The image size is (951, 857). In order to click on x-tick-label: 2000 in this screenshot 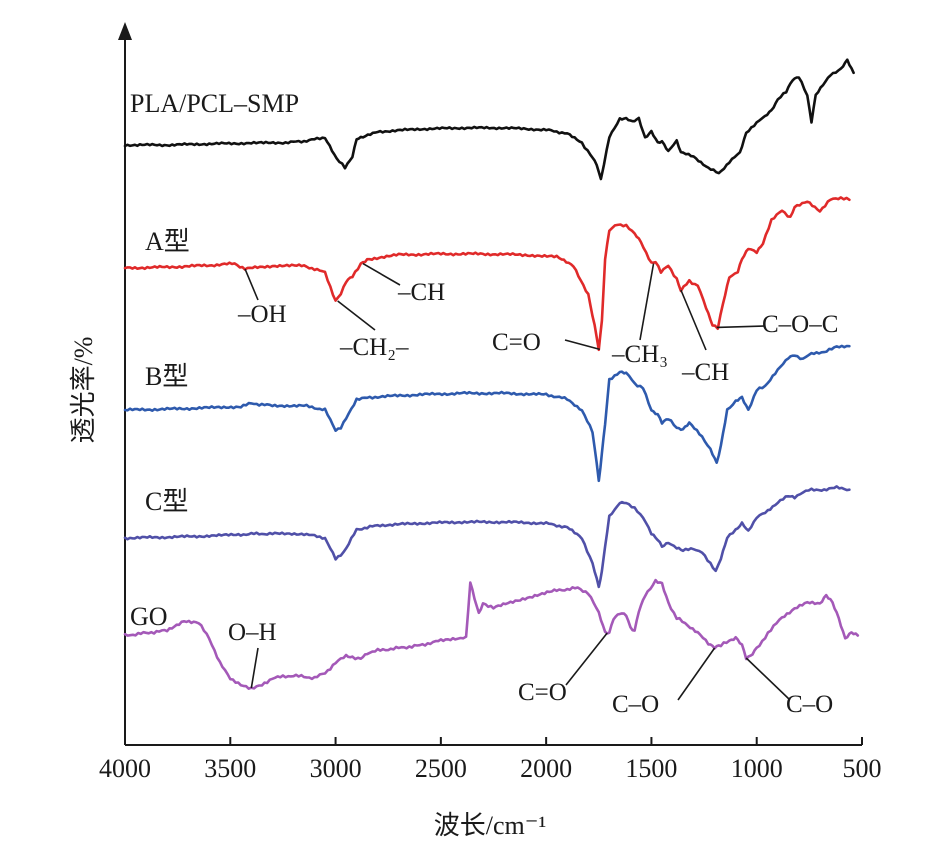, I will do `click(546, 768)`.